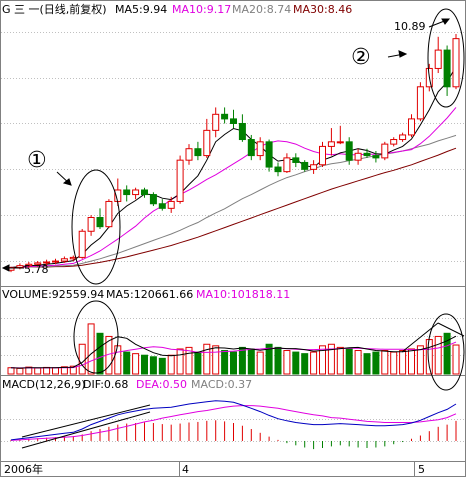  I want to click on time-label-5: 5, so click(421, 469).